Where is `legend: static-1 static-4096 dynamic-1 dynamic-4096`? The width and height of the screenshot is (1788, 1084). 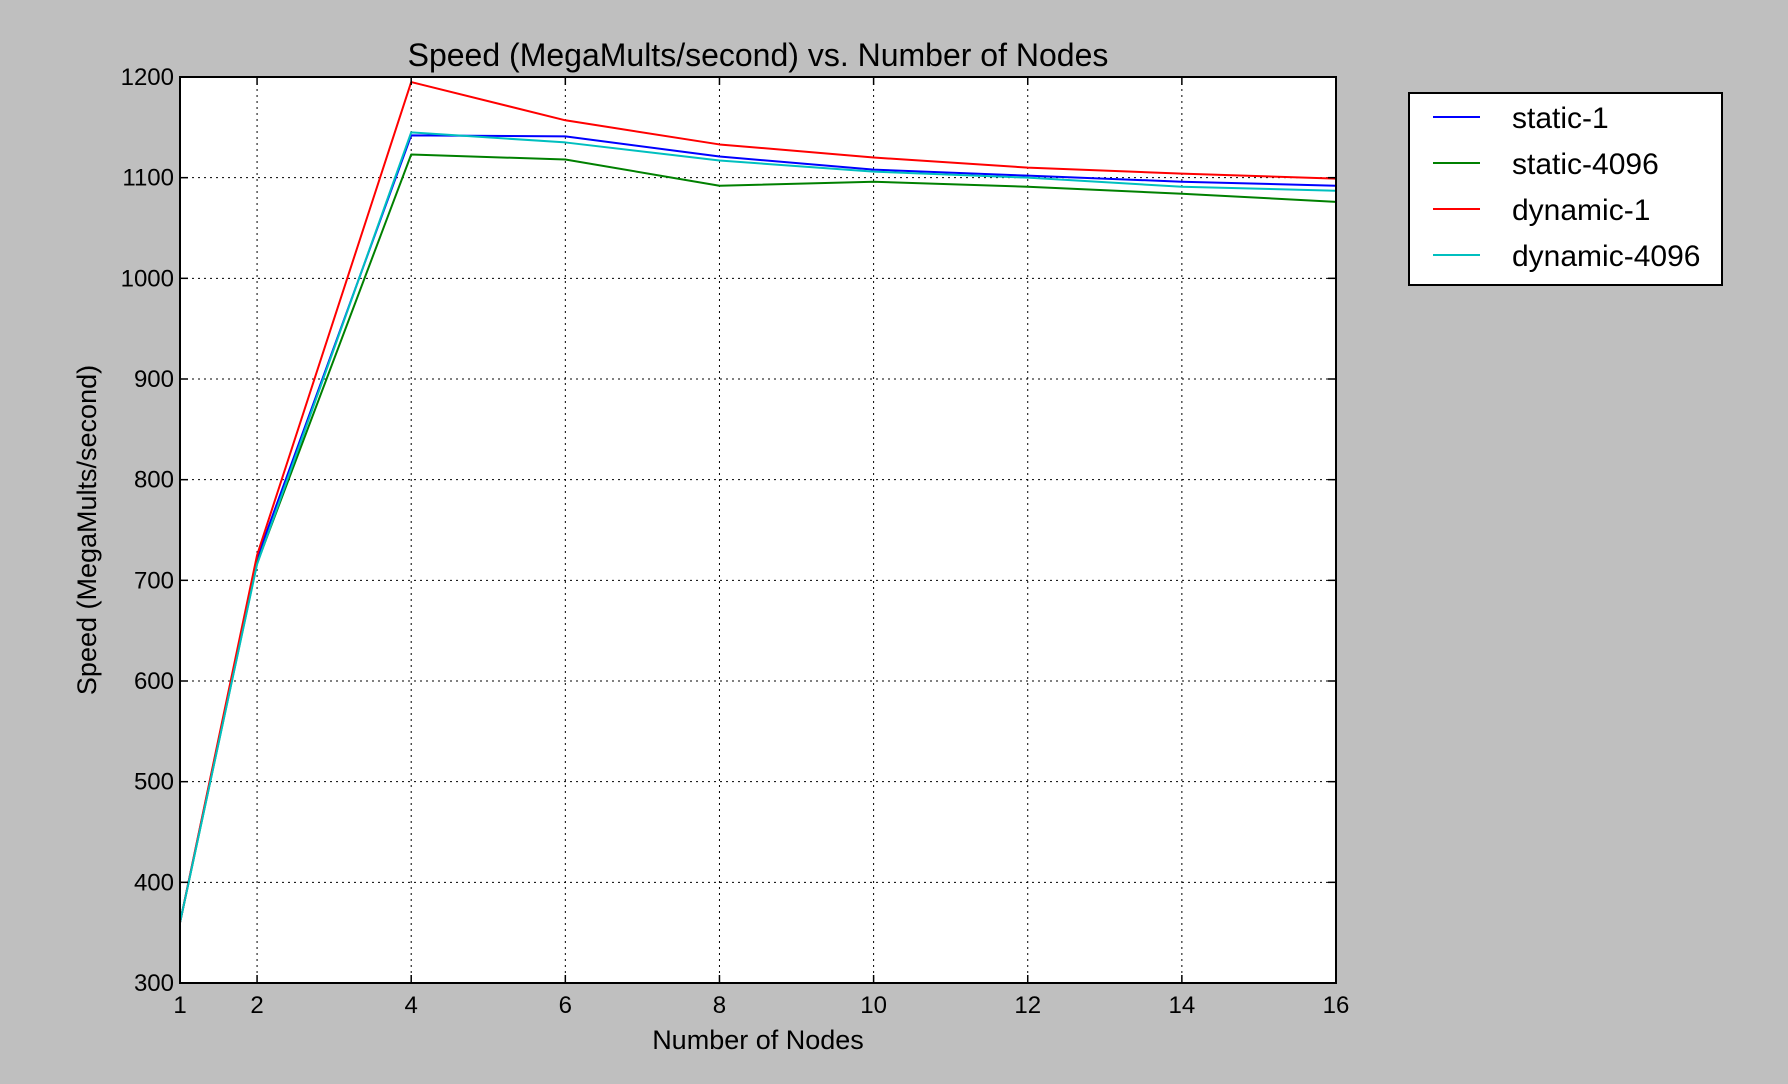
legend: static-1 static-4096 dynamic-1 dynamic-4096 is located at coordinates (1565, 189).